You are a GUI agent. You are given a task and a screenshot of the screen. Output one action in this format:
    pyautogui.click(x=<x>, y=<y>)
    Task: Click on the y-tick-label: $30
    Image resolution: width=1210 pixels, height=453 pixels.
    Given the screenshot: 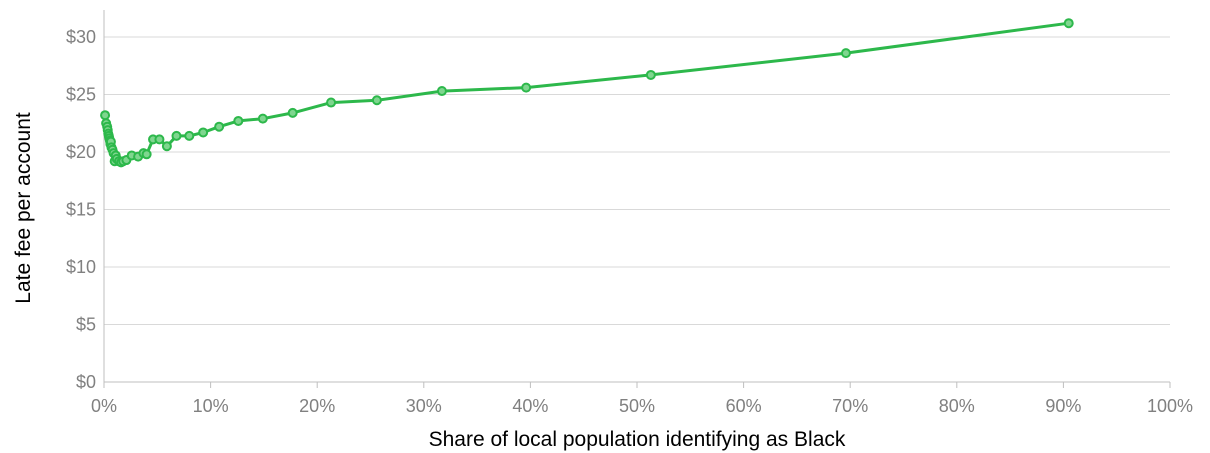 What is the action you would take?
    pyautogui.click(x=81, y=37)
    